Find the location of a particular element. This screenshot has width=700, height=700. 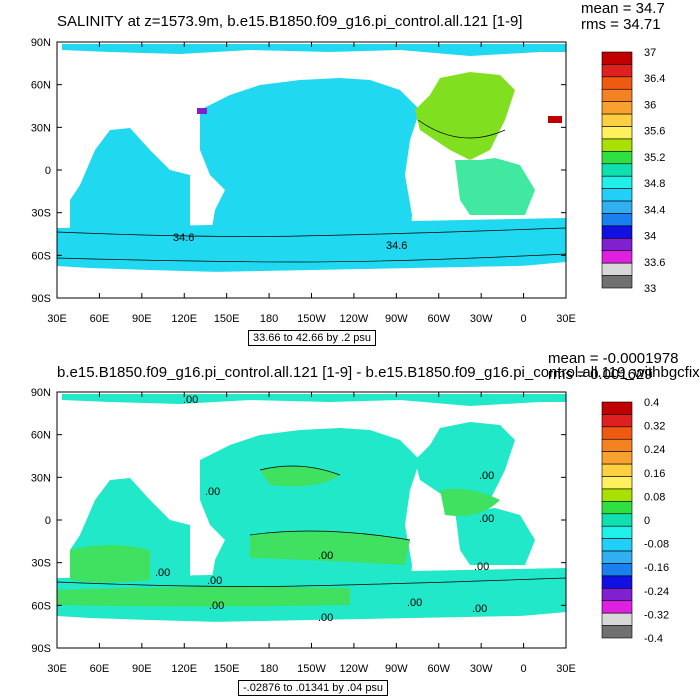

x-tick-label: 30W is located at coordinates (481, 669).